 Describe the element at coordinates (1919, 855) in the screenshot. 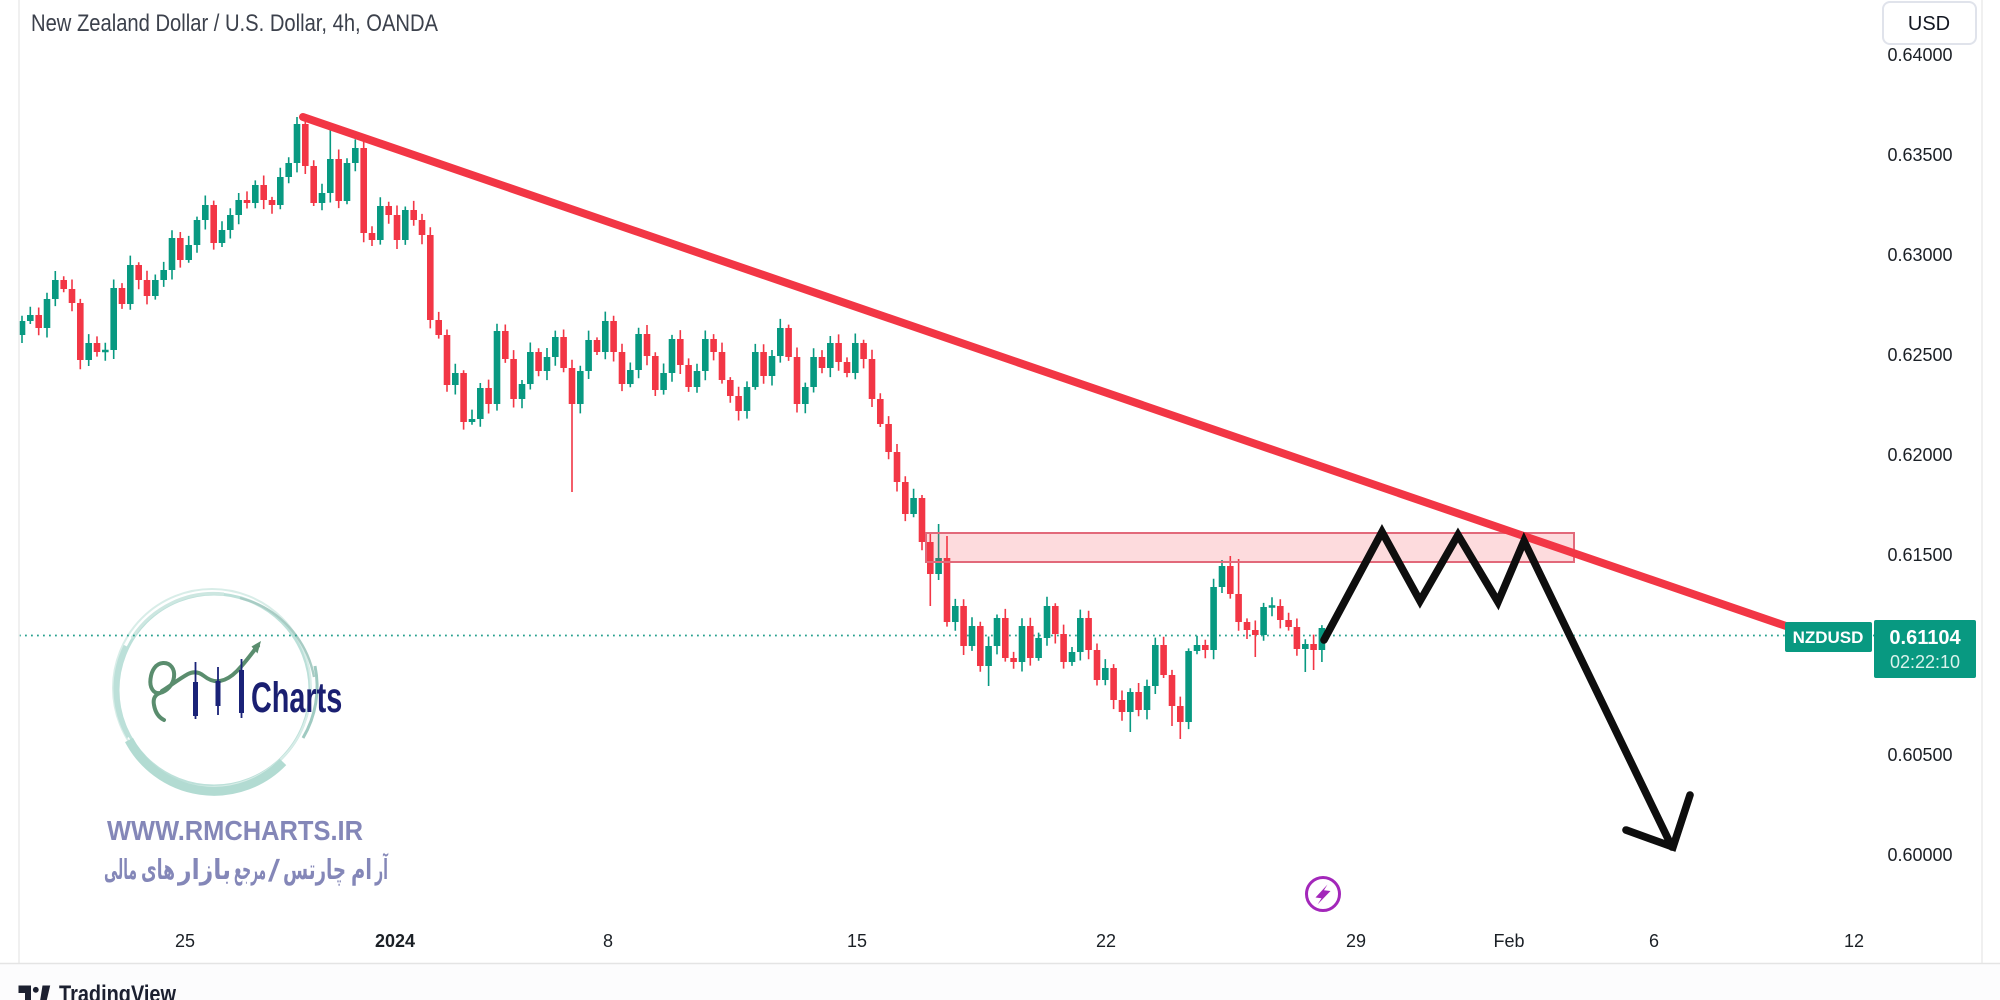

I see `svg-text: 0.60000` at that location.